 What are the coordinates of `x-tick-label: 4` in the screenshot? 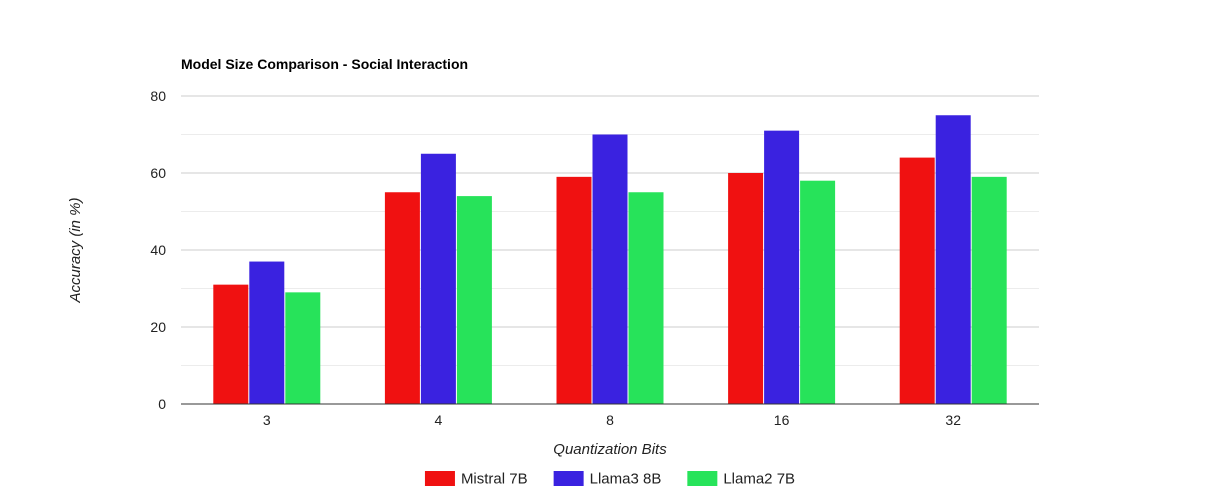 It's located at (439, 420).